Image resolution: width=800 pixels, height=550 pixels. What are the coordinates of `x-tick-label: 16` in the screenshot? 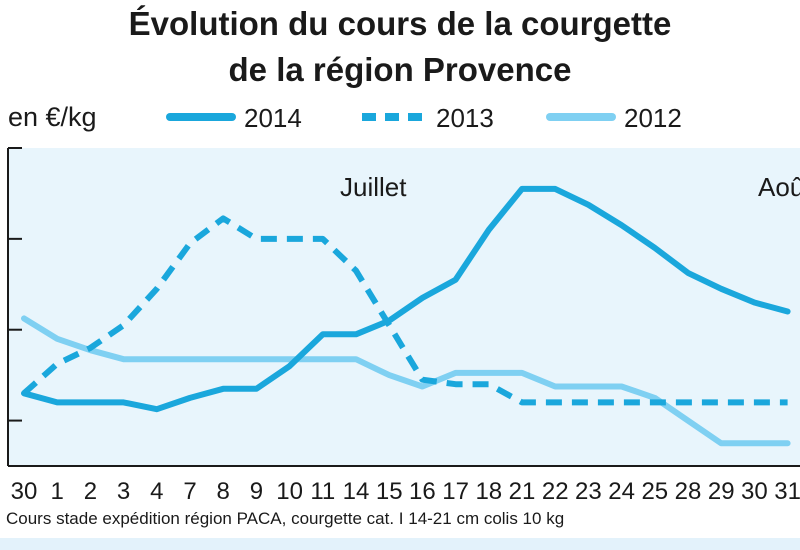 It's located at (422, 491).